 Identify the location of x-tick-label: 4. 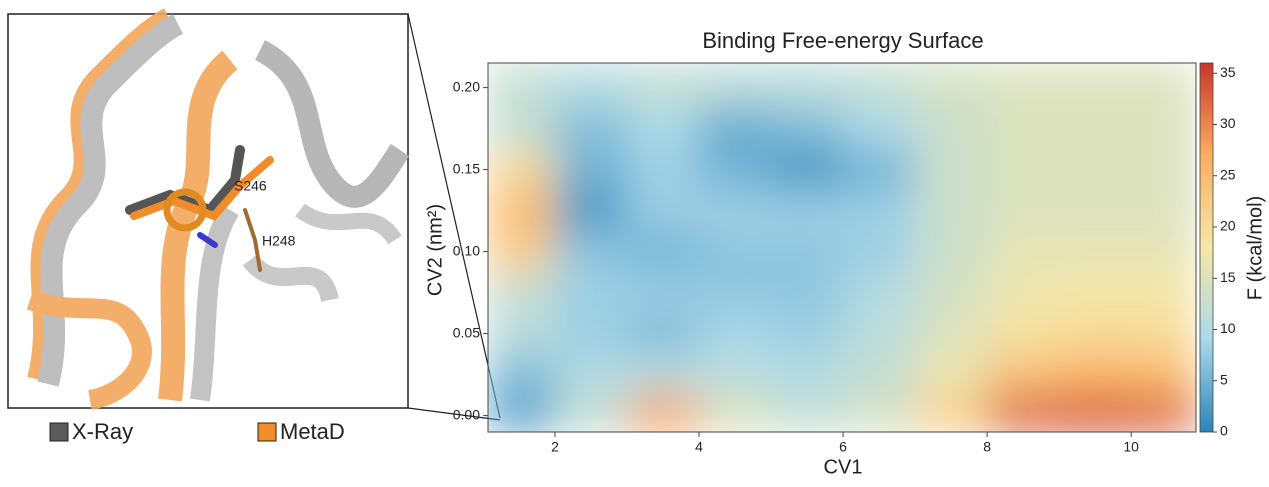
(699, 447).